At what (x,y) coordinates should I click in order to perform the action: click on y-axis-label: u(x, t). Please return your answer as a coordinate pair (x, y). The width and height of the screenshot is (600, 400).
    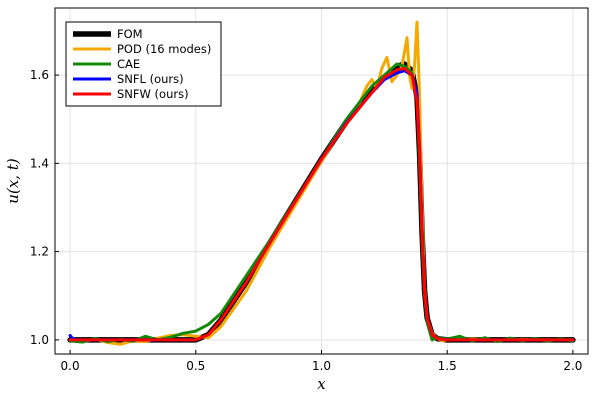
    Looking at the image, I should click on (13, 181).